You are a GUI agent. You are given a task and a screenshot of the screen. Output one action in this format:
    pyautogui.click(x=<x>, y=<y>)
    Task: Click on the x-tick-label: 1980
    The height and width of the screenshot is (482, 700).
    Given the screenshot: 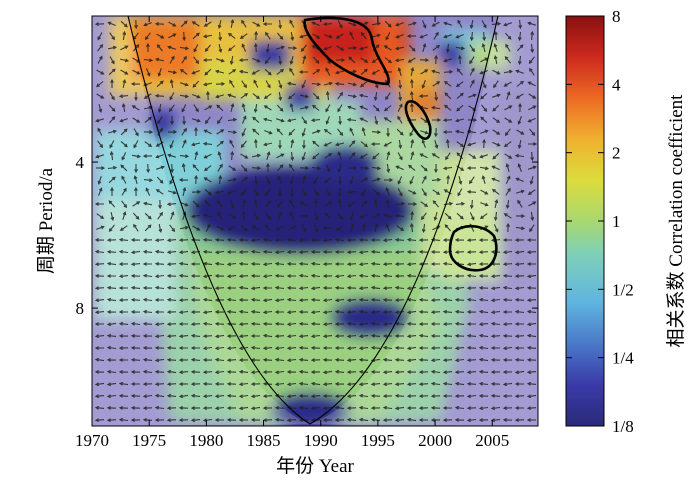 What is the action you would take?
    pyautogui.click(x=206, y=440)
    